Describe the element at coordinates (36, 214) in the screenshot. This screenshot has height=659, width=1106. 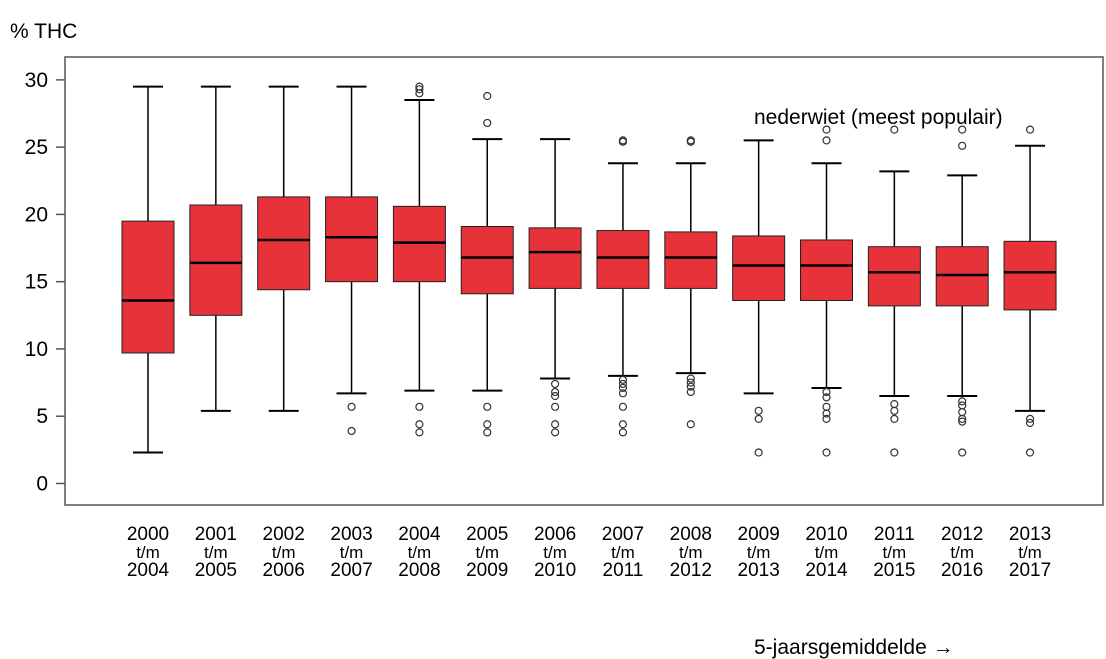
I see `y-tick-label: 20` at that location.